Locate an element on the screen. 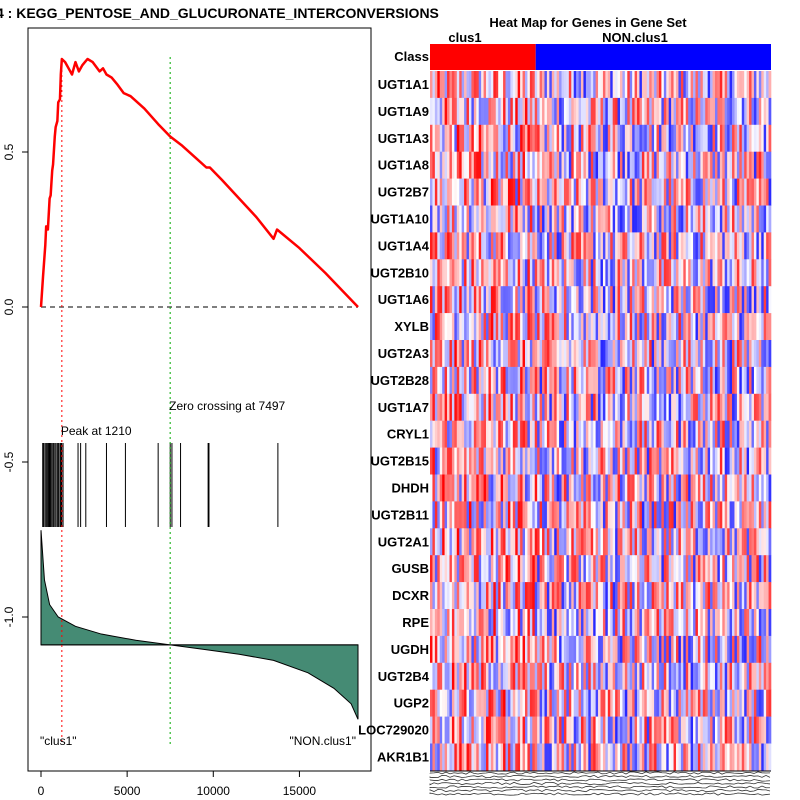  gene-label: UGT1A7 is located at coordinates (403, 407).